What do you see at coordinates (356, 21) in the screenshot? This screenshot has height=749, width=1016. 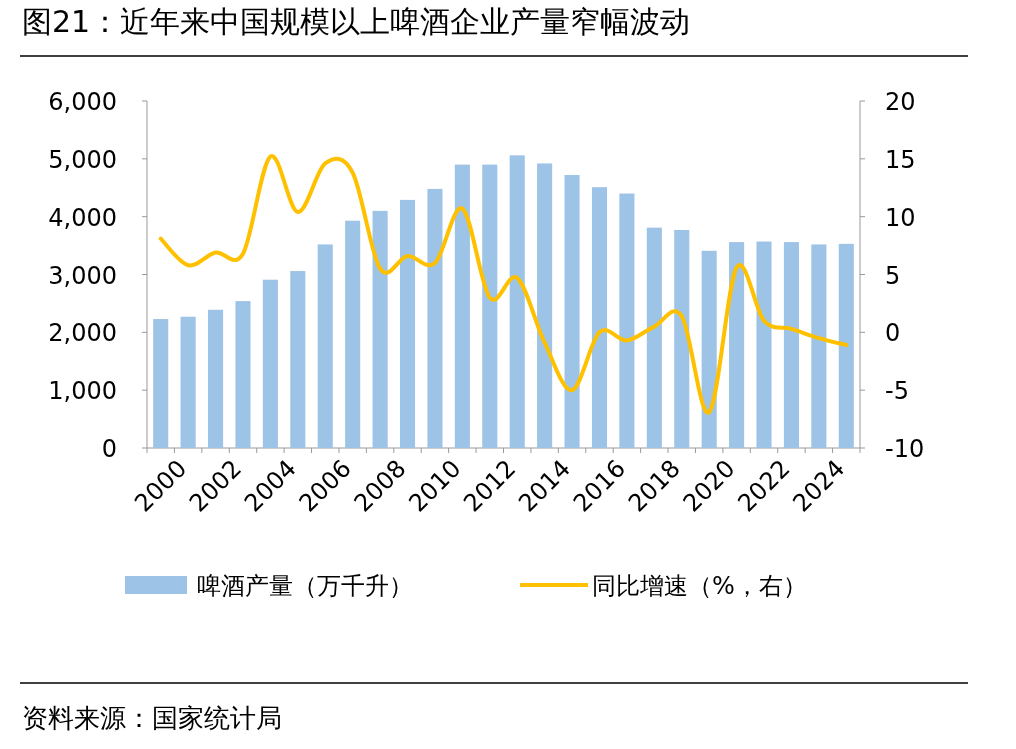 I see `chart-title: 图21：近年来中国规模以上啤酒企业产量窄幅波动` at bounding box center [356, 21].